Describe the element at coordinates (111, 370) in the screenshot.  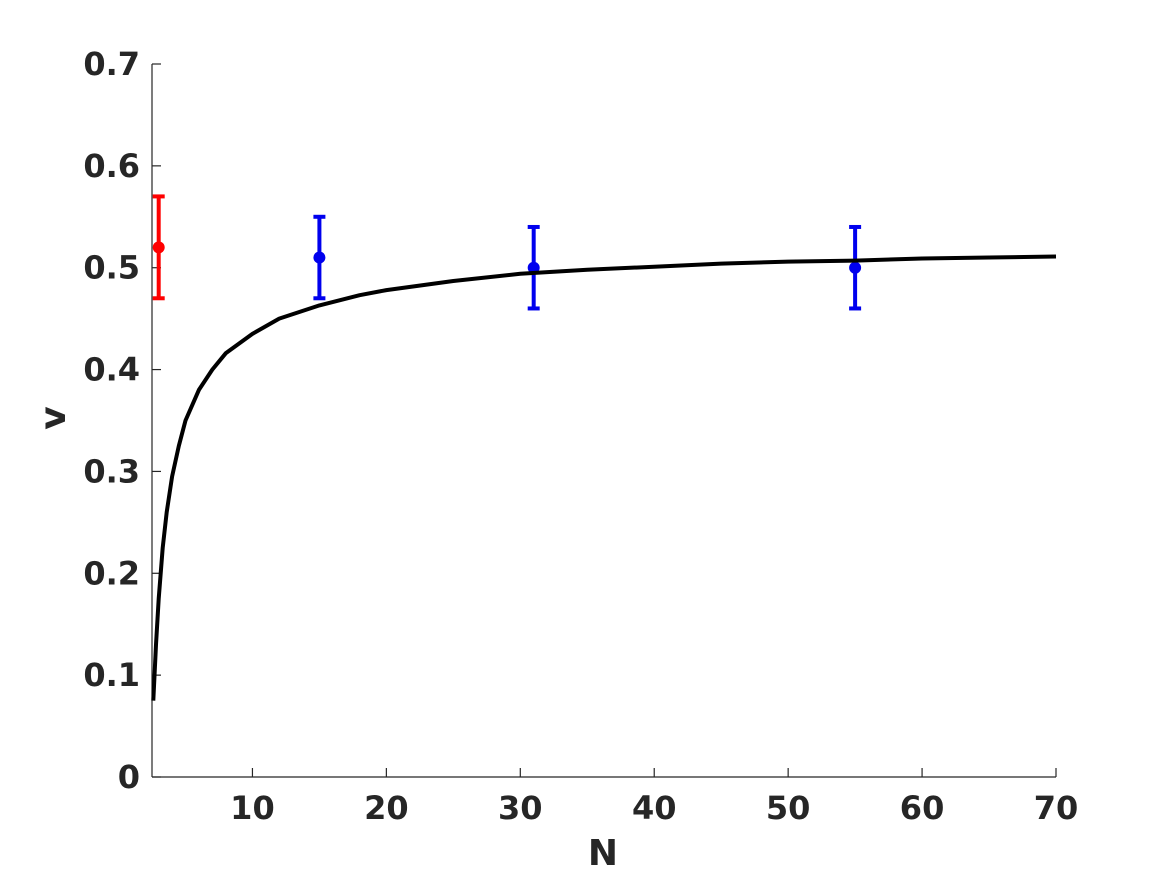
I see `y-tick-label: 0.4` at that location.